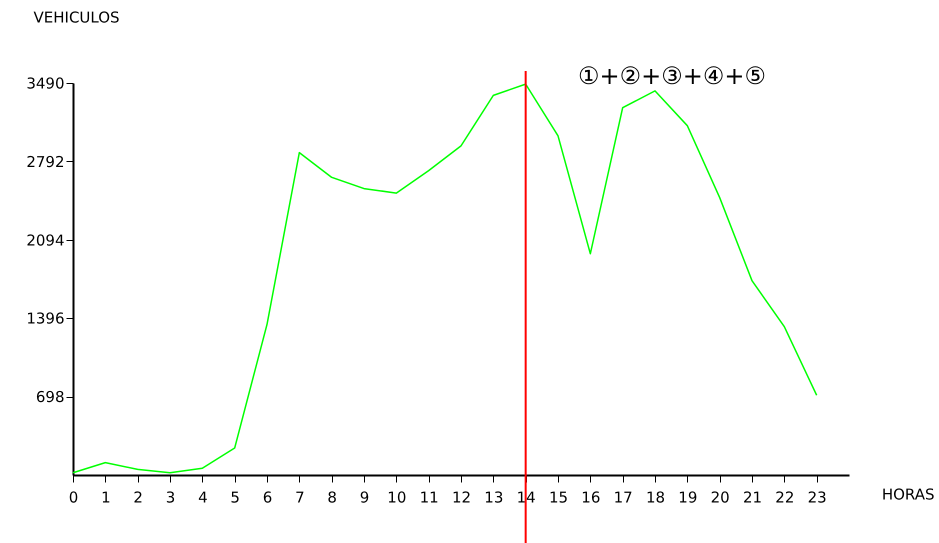  I want to click on x-tick-label: 22, so click(784, 497).